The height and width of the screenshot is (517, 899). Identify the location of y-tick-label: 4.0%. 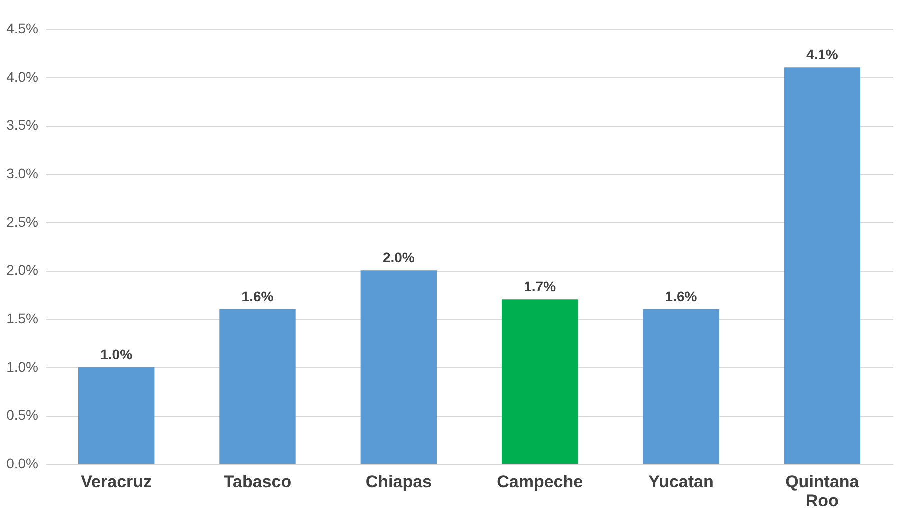
(22, 76).